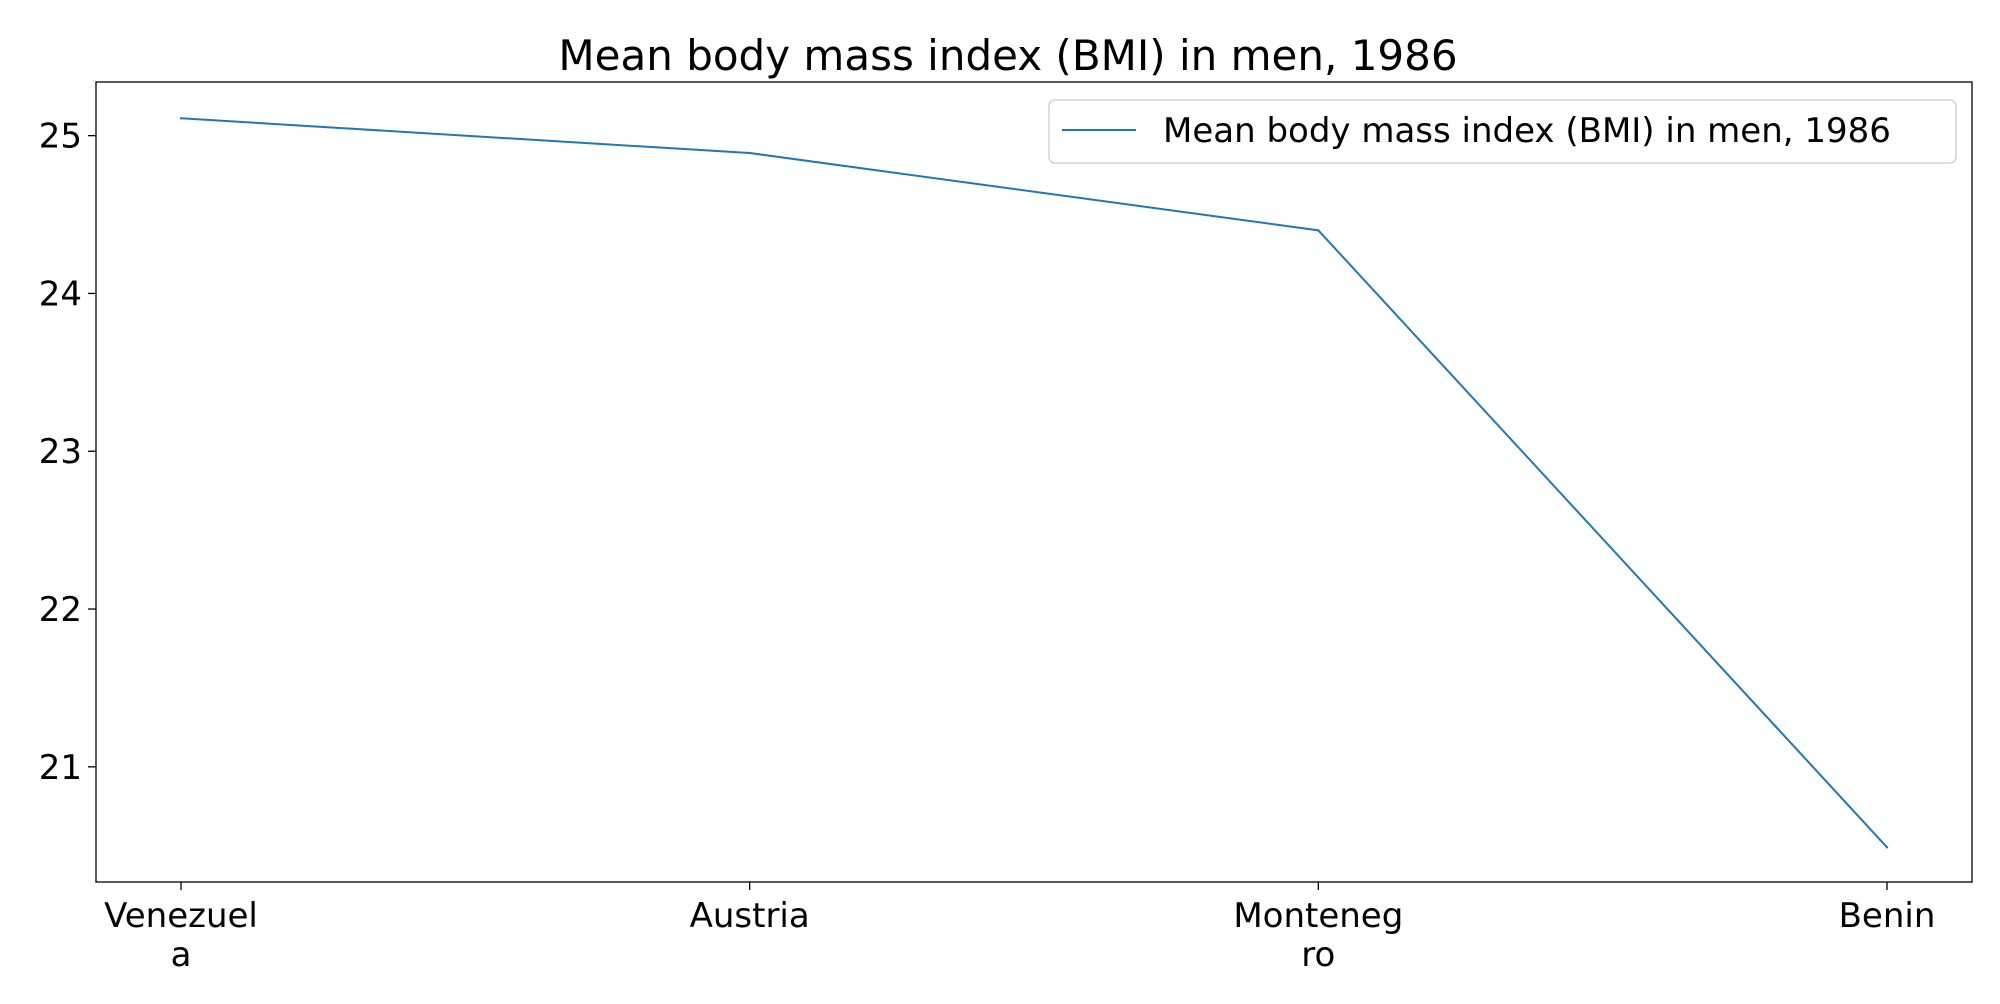 The image size is (2000, 1004). What do you see at coordinates (60, 452) in the screenshot?
I see `y-tick-label: 23` at bounding box center [60, 452].